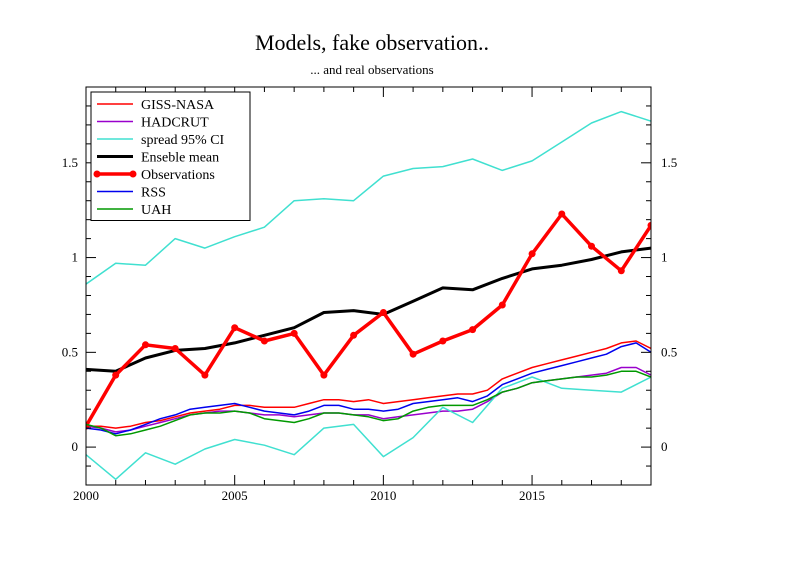 The image size is (800, 564). What do you see at coordinates (371, 69) in the screenshot?
I see `chart-subtitle: ... and real observations` at bounding box center [371, 69].